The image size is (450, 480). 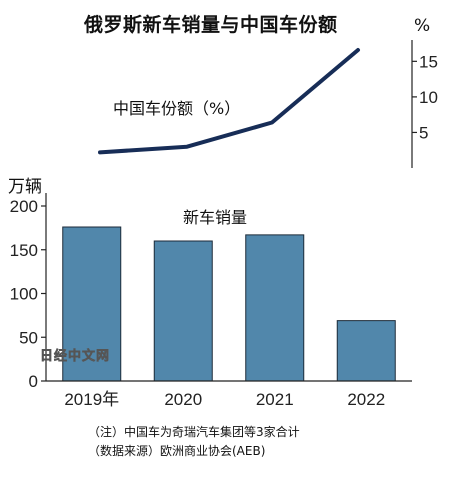 What do you see at coordinates (177, 451) in the screenshot?
I see `source-note: （数据来源）欧洲商业协会(AEB)` at bounding box center [177, 451].